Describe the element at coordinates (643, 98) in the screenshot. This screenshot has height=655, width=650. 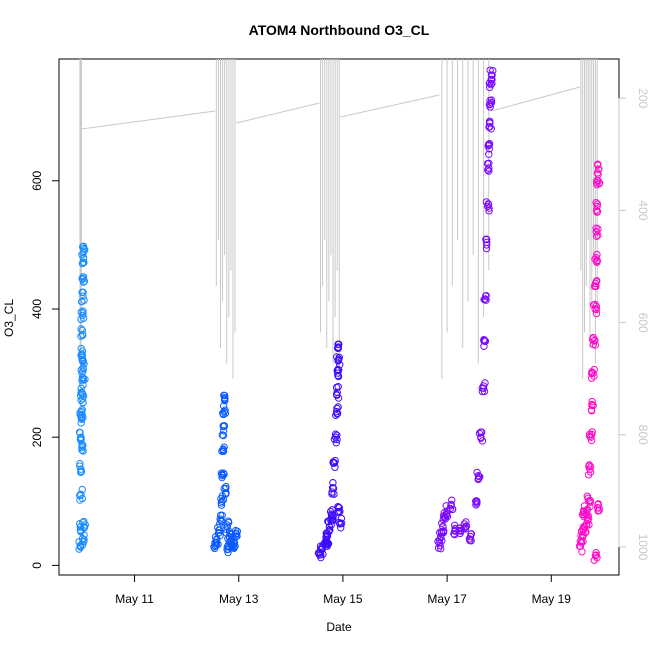
I see `y2-tick-label: 200` at that location.